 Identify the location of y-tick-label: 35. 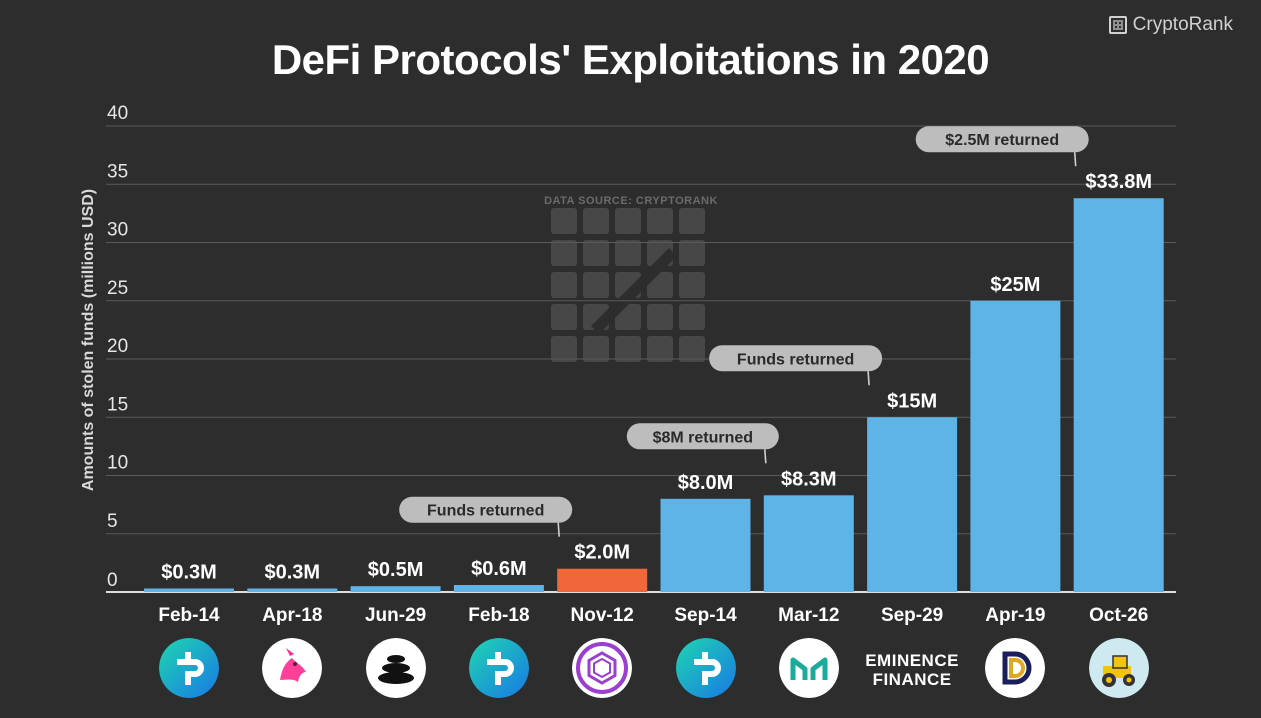
(117, 171).